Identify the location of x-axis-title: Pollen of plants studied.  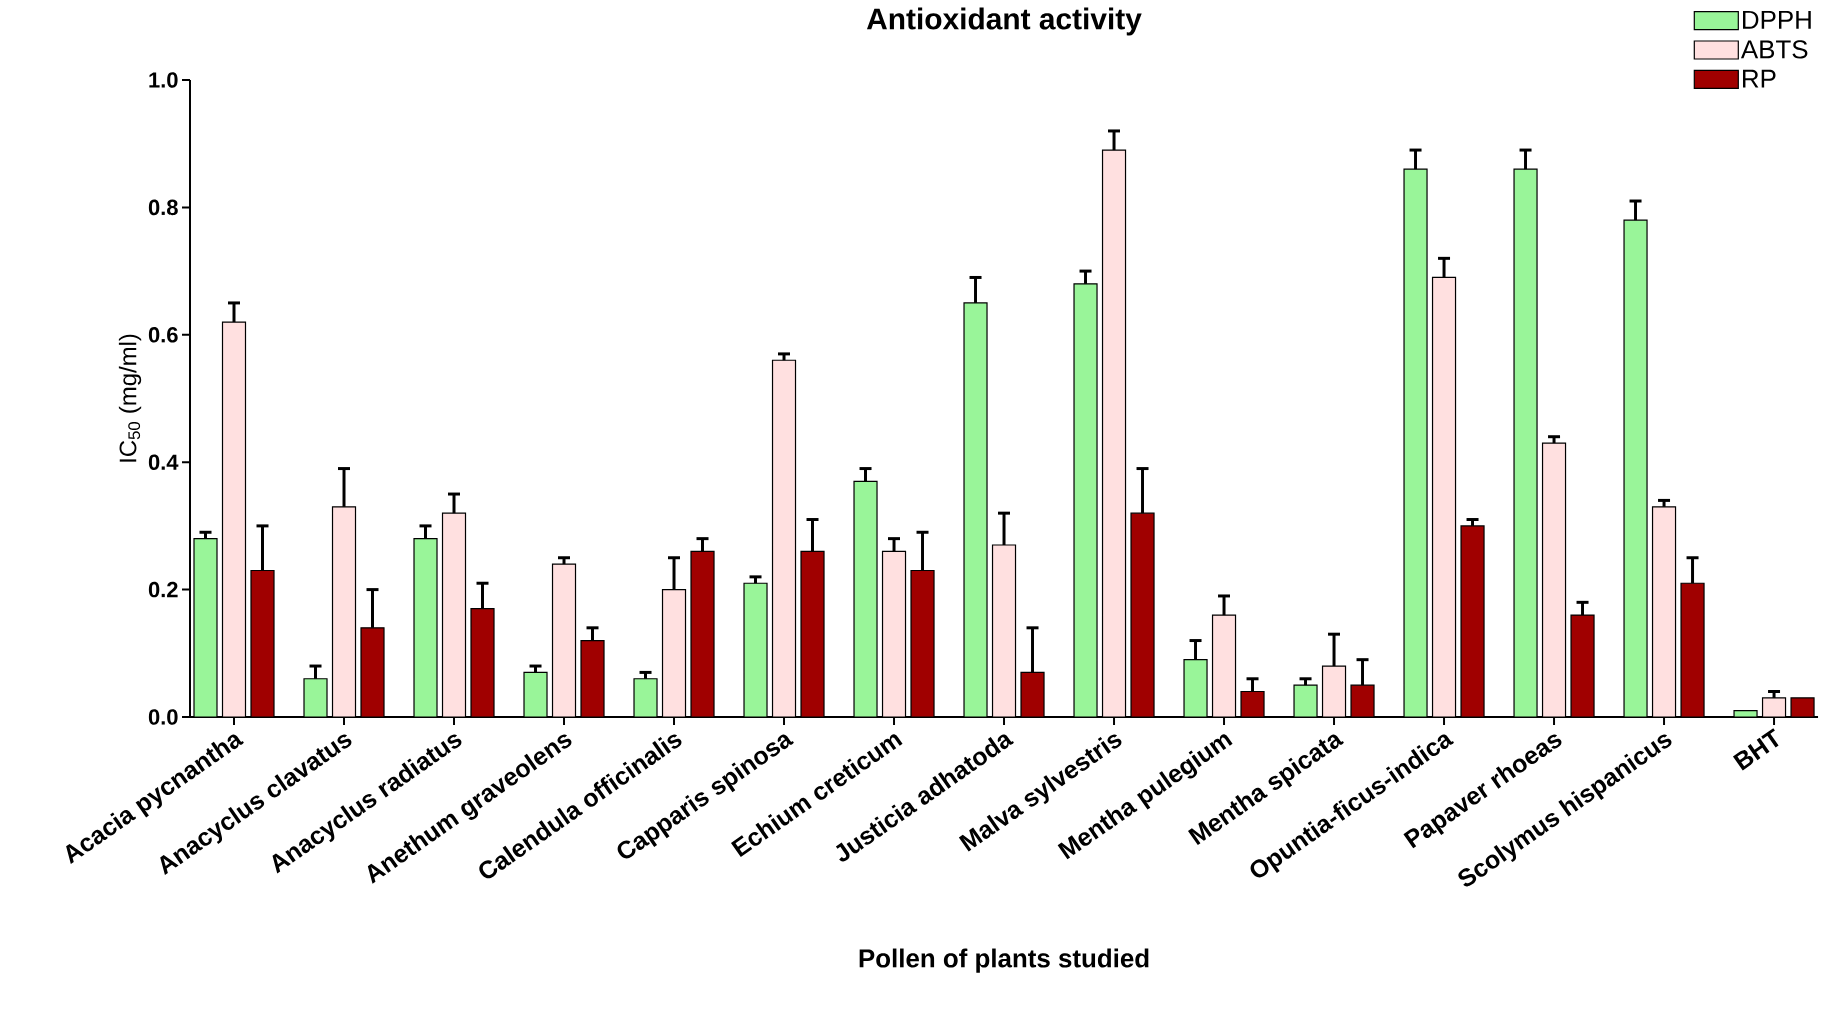
(1004, 960).